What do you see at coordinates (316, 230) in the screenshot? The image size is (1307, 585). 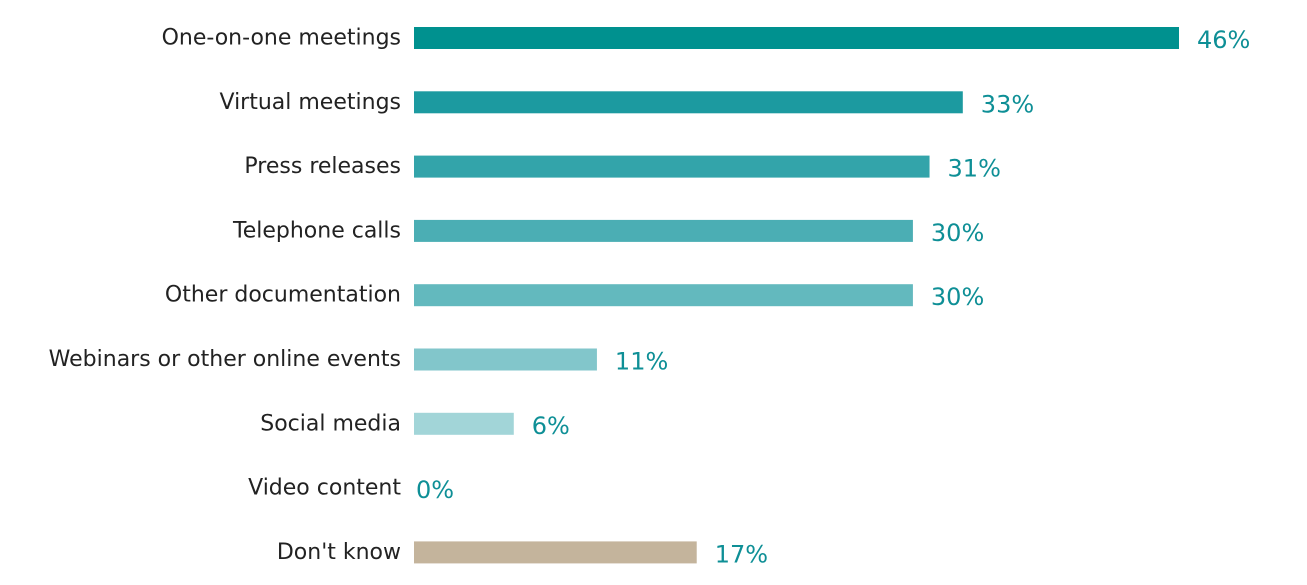 I see `category-label-telephone-calls: Telephone calls` at bounding box center [316, 230].